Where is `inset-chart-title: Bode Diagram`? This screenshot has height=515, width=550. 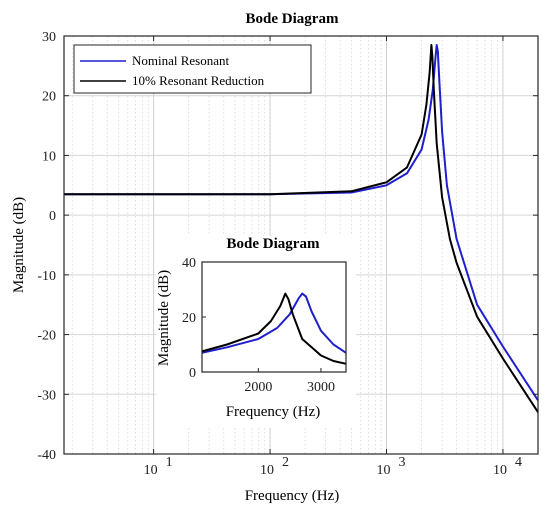 inset-chart-title: Bode Diagram is located at coordinates (273, 244).